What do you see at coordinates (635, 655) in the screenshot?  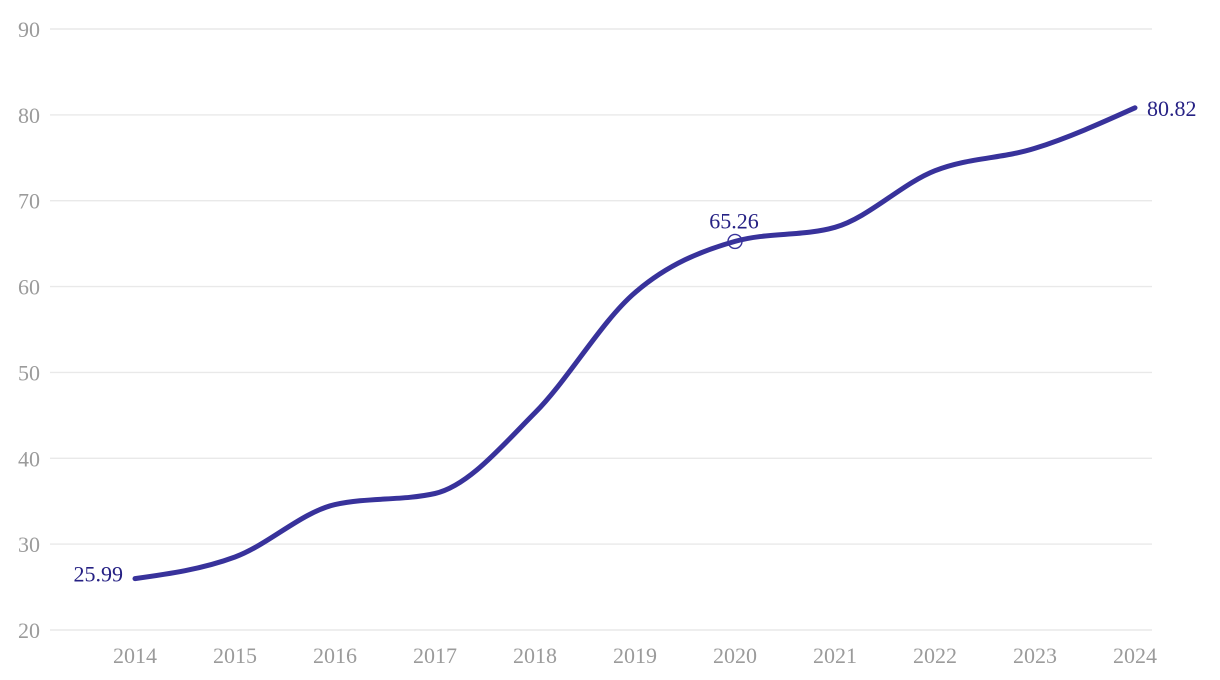 I see `x-axis-tick-2019: 2019` at bounding box center [635, 655].